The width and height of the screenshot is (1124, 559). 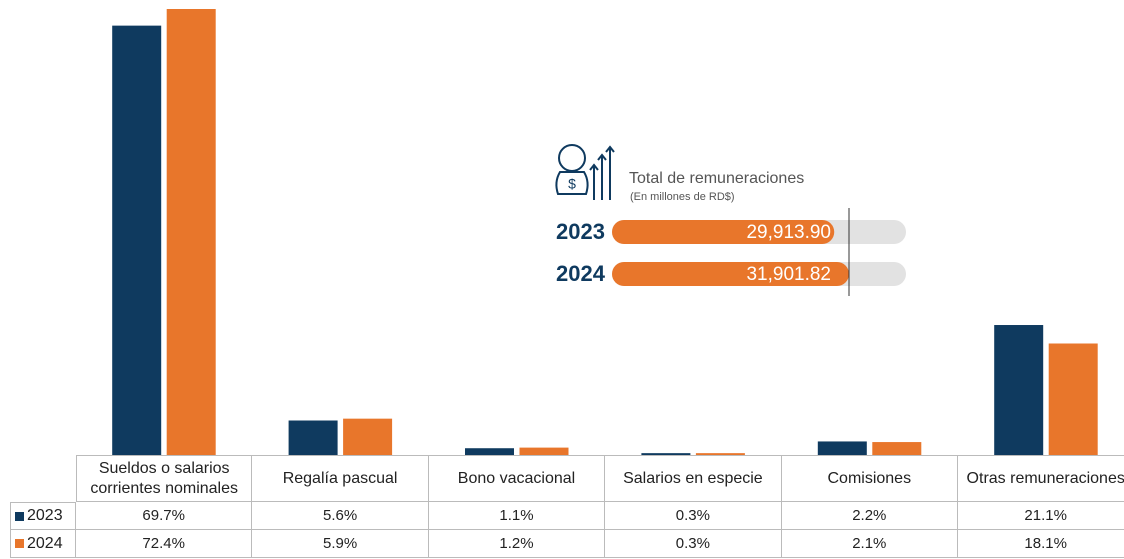 What do you see at coordinates (581, 273) in the screenshot?
I see `totals-year: 2024` at bounding box center [581, 273].